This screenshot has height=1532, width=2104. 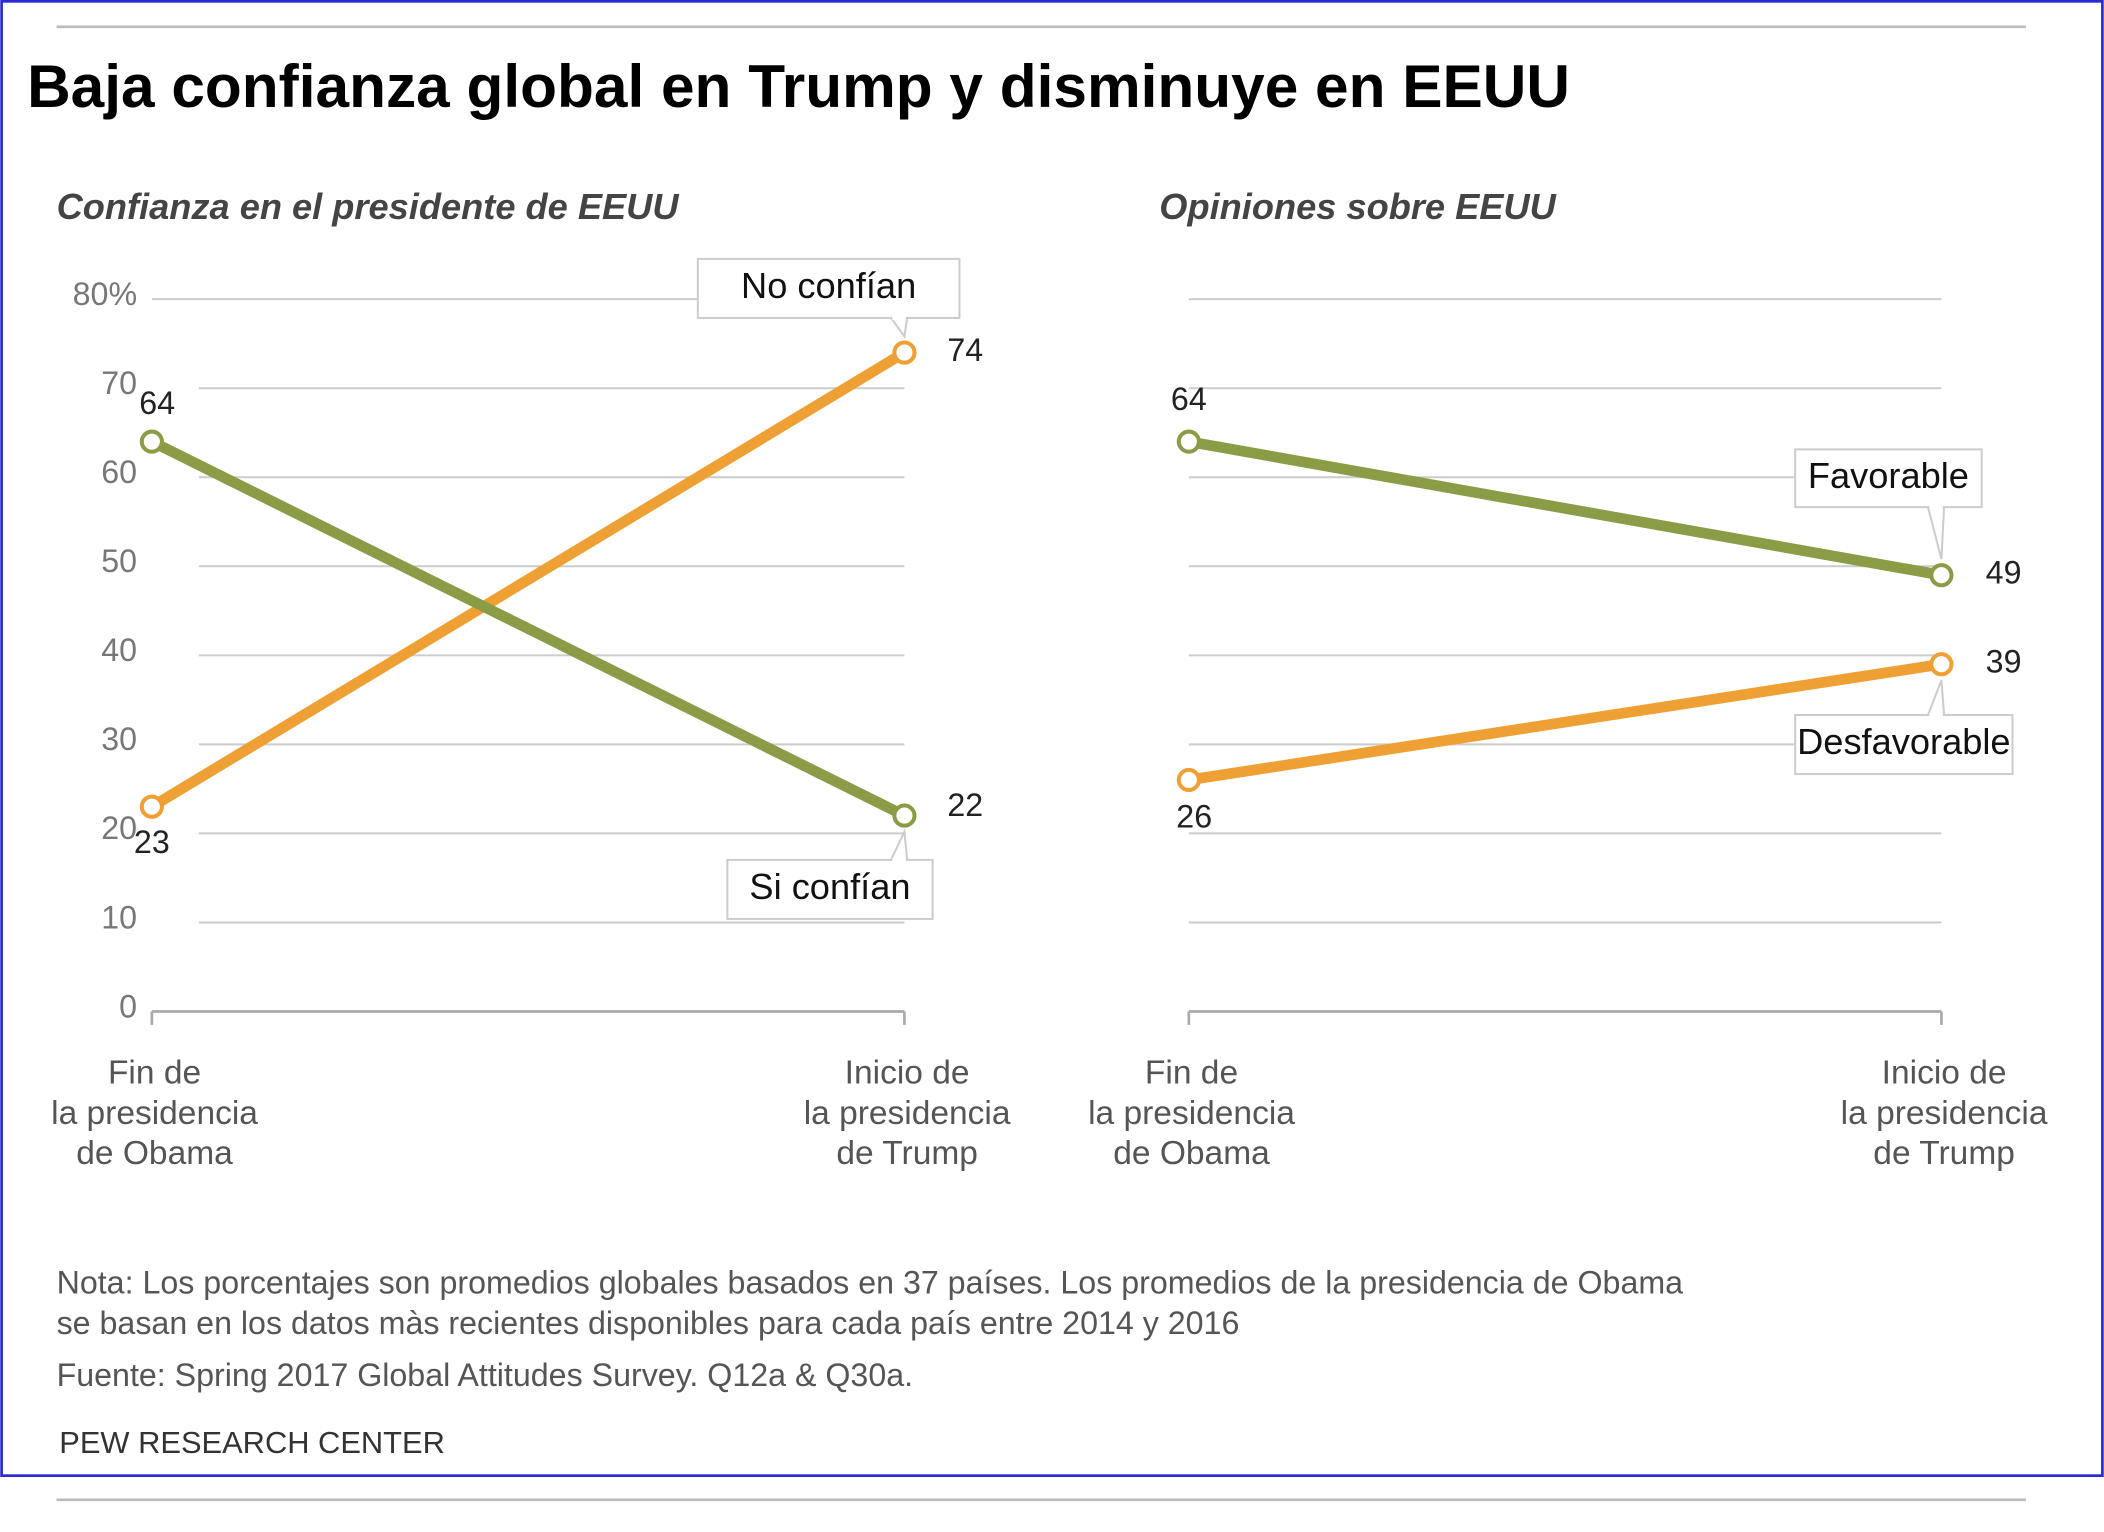 I want to click on data-label: 26, so click(x=1194, y=816).